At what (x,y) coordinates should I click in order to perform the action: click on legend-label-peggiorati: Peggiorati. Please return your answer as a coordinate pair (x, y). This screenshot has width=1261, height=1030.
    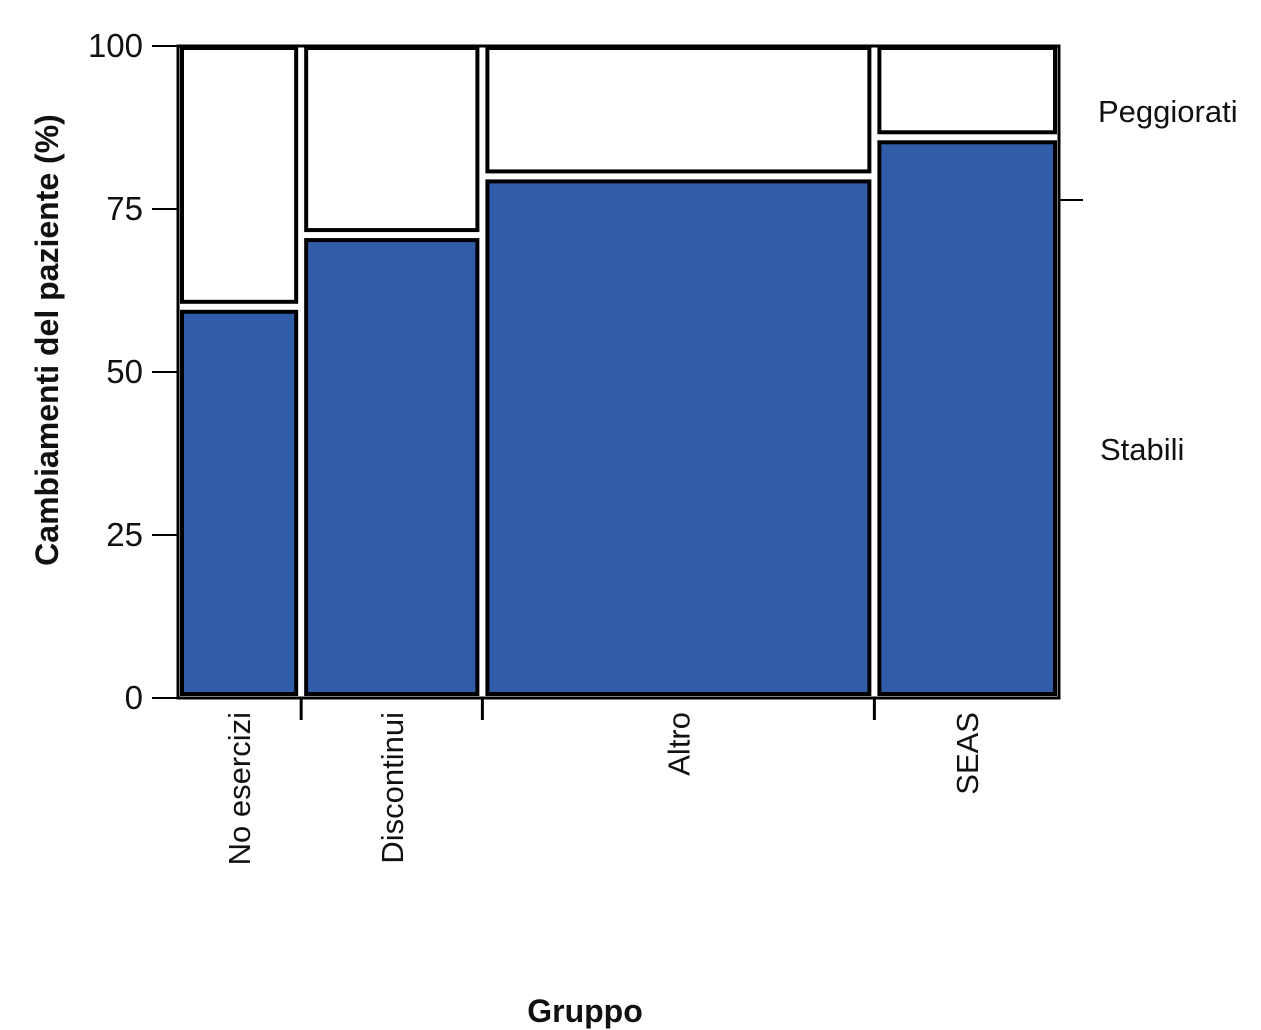
    Looking at the image, I should click on (1168, 111).